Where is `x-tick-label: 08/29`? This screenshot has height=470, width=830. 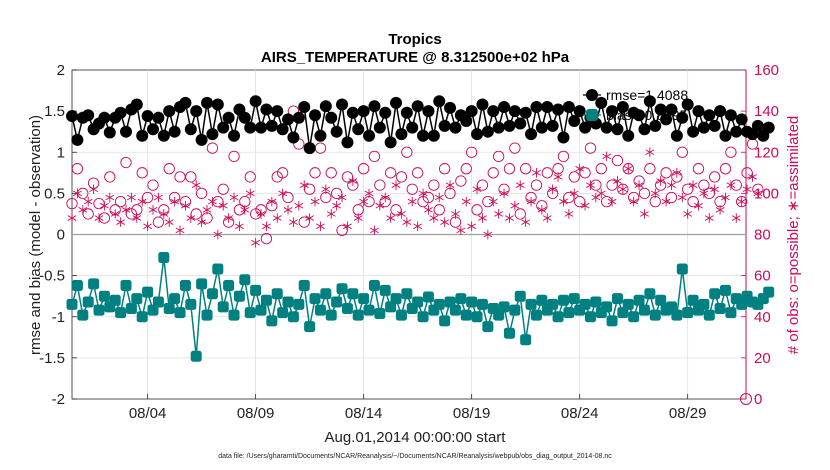 x-tick-label: 08/29 is located at coordinates (688, 413).